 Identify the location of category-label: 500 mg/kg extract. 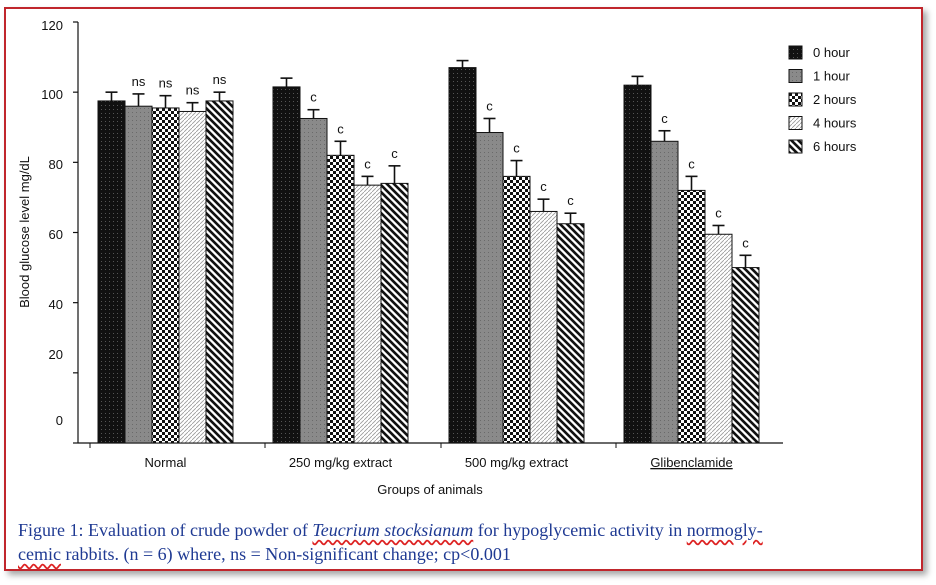
(517, 462).